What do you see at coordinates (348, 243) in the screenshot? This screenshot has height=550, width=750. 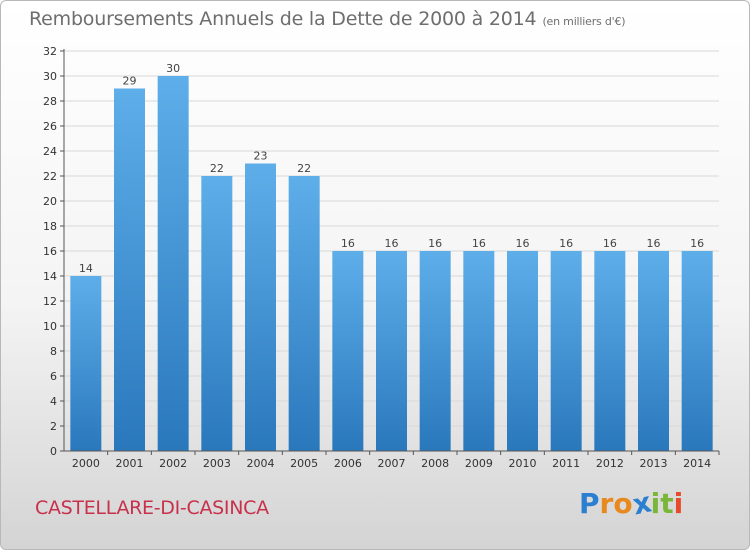 I see `data-label-2006: 16` at bounding box center [348, 243].